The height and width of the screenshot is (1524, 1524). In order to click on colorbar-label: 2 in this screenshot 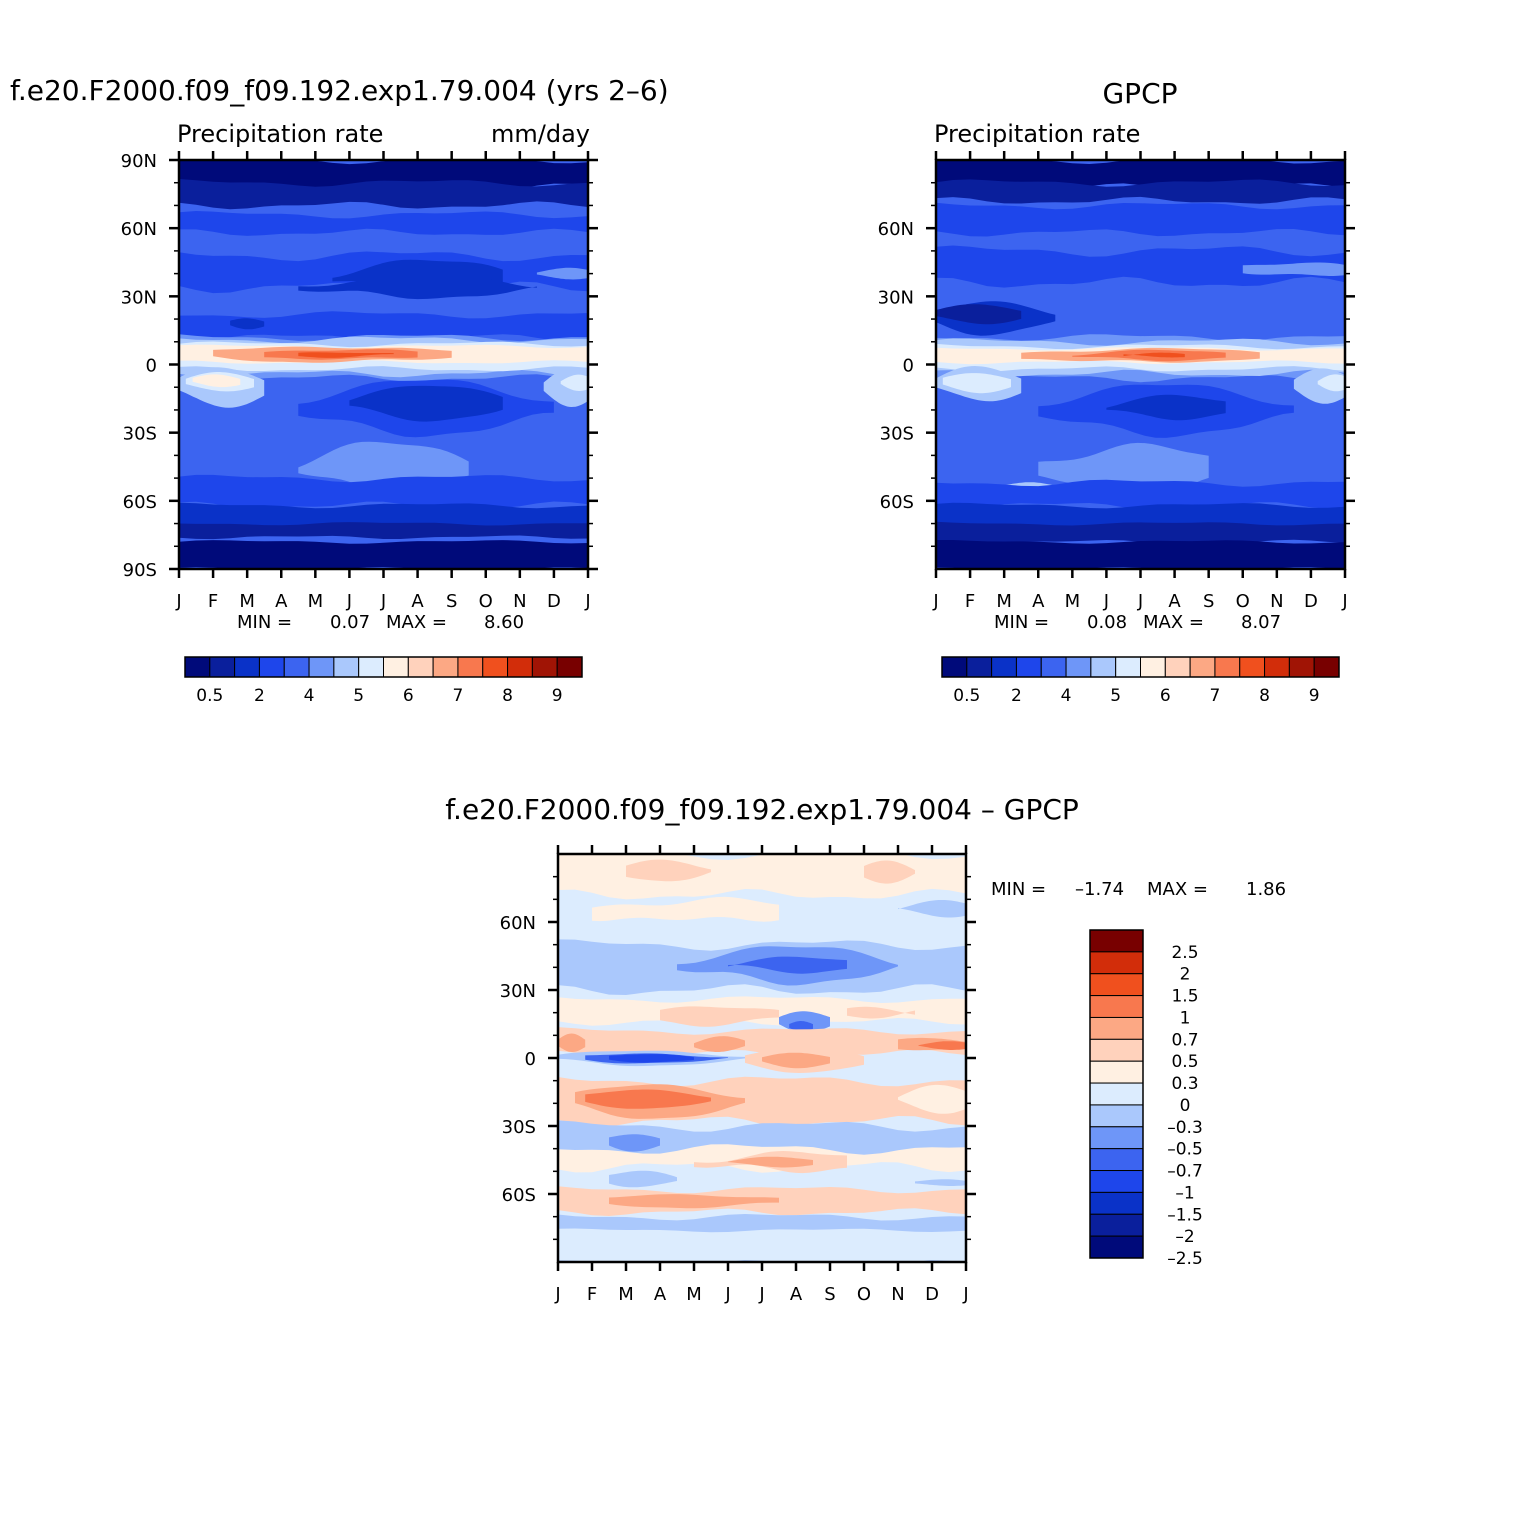, I will do `click(259, 696)`.